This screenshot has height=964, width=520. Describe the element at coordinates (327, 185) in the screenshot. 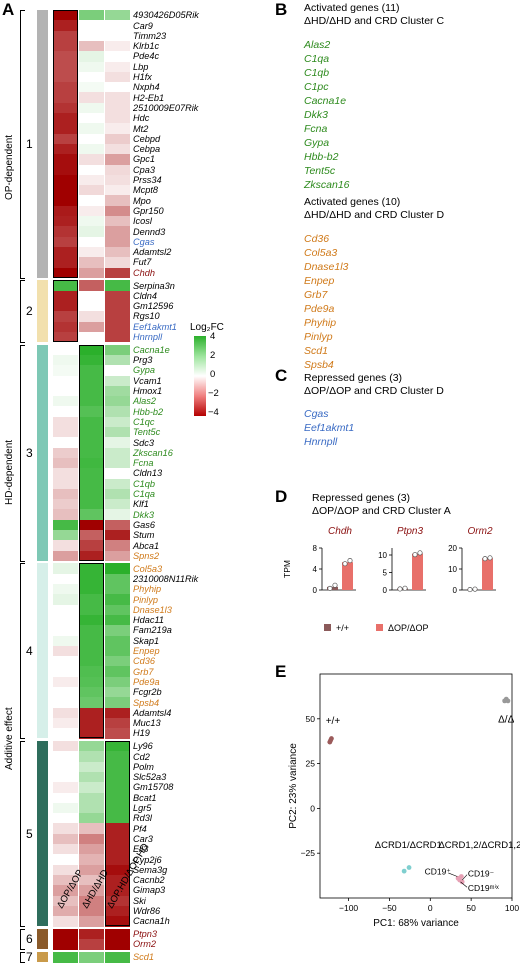

I see `gene-list-item: Zkscan16` at that location.